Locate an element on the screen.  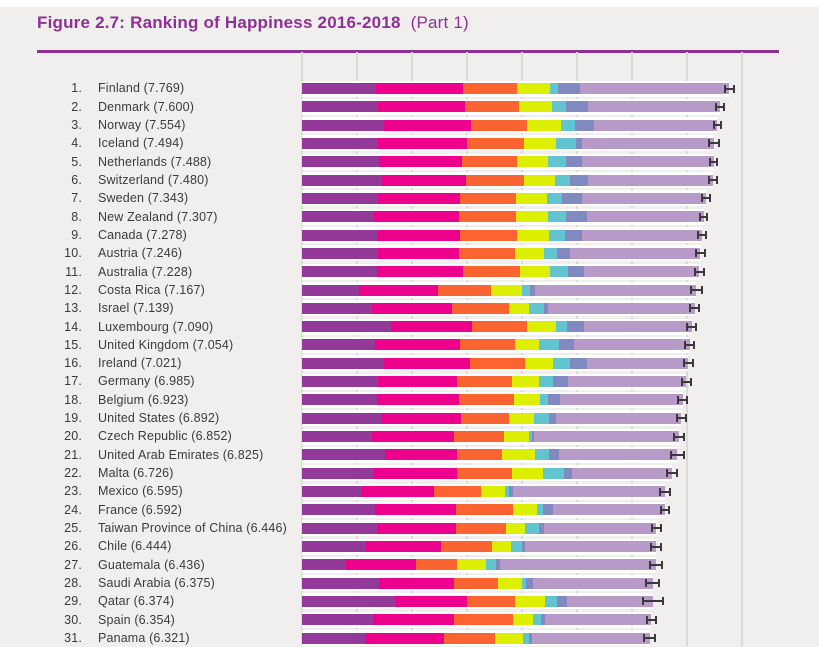
country-name-score: Czech Republic (6.852) is located at coordinates (165, 436).